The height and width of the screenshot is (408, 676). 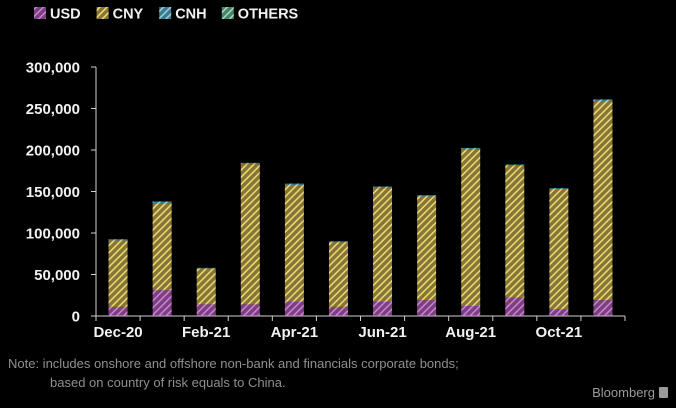 What do you see at coordinates (295, 332) in the screenshot?
I see `x-tick-label: Apr-21` at bounding box center [295, 332].